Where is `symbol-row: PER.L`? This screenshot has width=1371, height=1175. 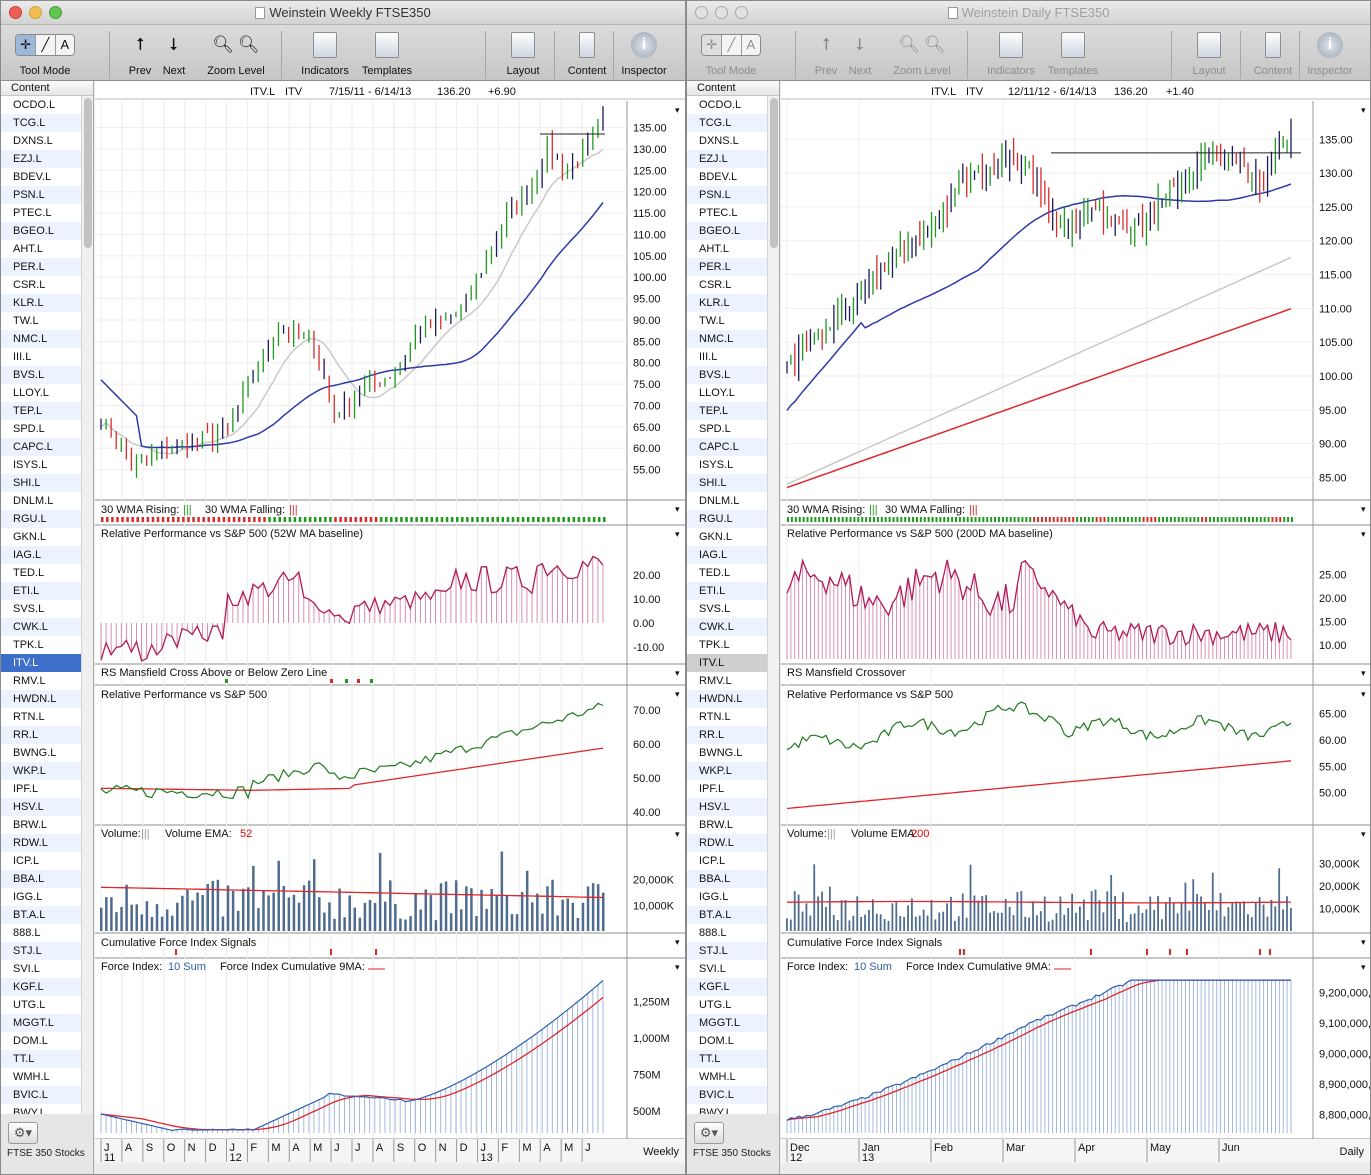
symbol-row: PER.L is located at coordinates (727, 267).